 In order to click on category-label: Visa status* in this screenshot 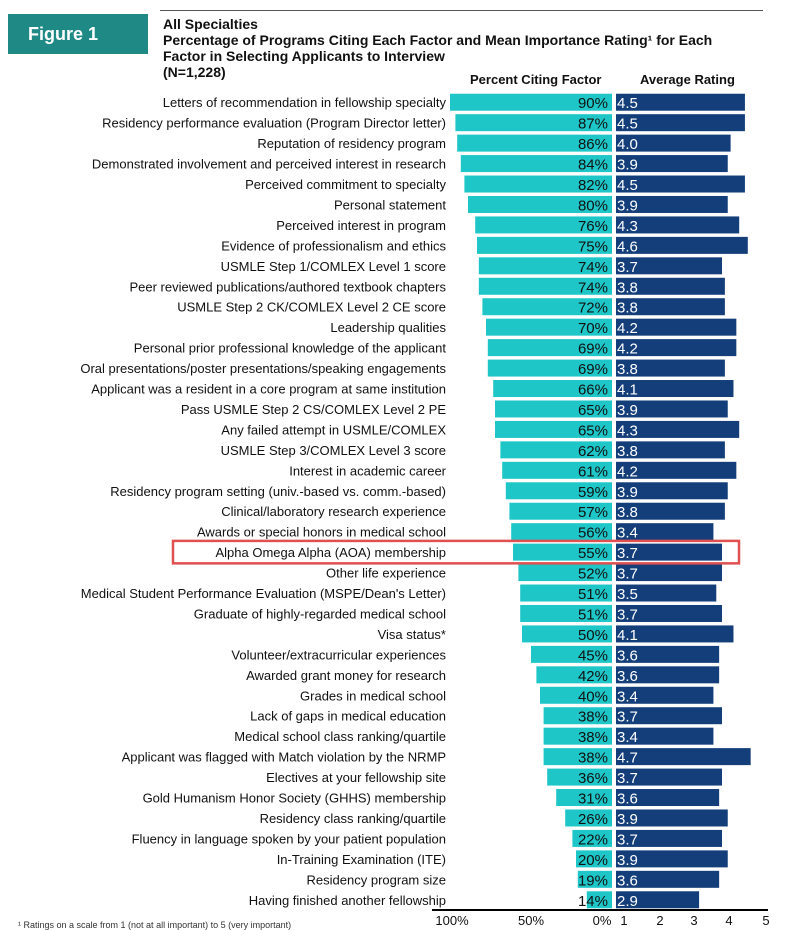, I will do `click(412, 634)`.